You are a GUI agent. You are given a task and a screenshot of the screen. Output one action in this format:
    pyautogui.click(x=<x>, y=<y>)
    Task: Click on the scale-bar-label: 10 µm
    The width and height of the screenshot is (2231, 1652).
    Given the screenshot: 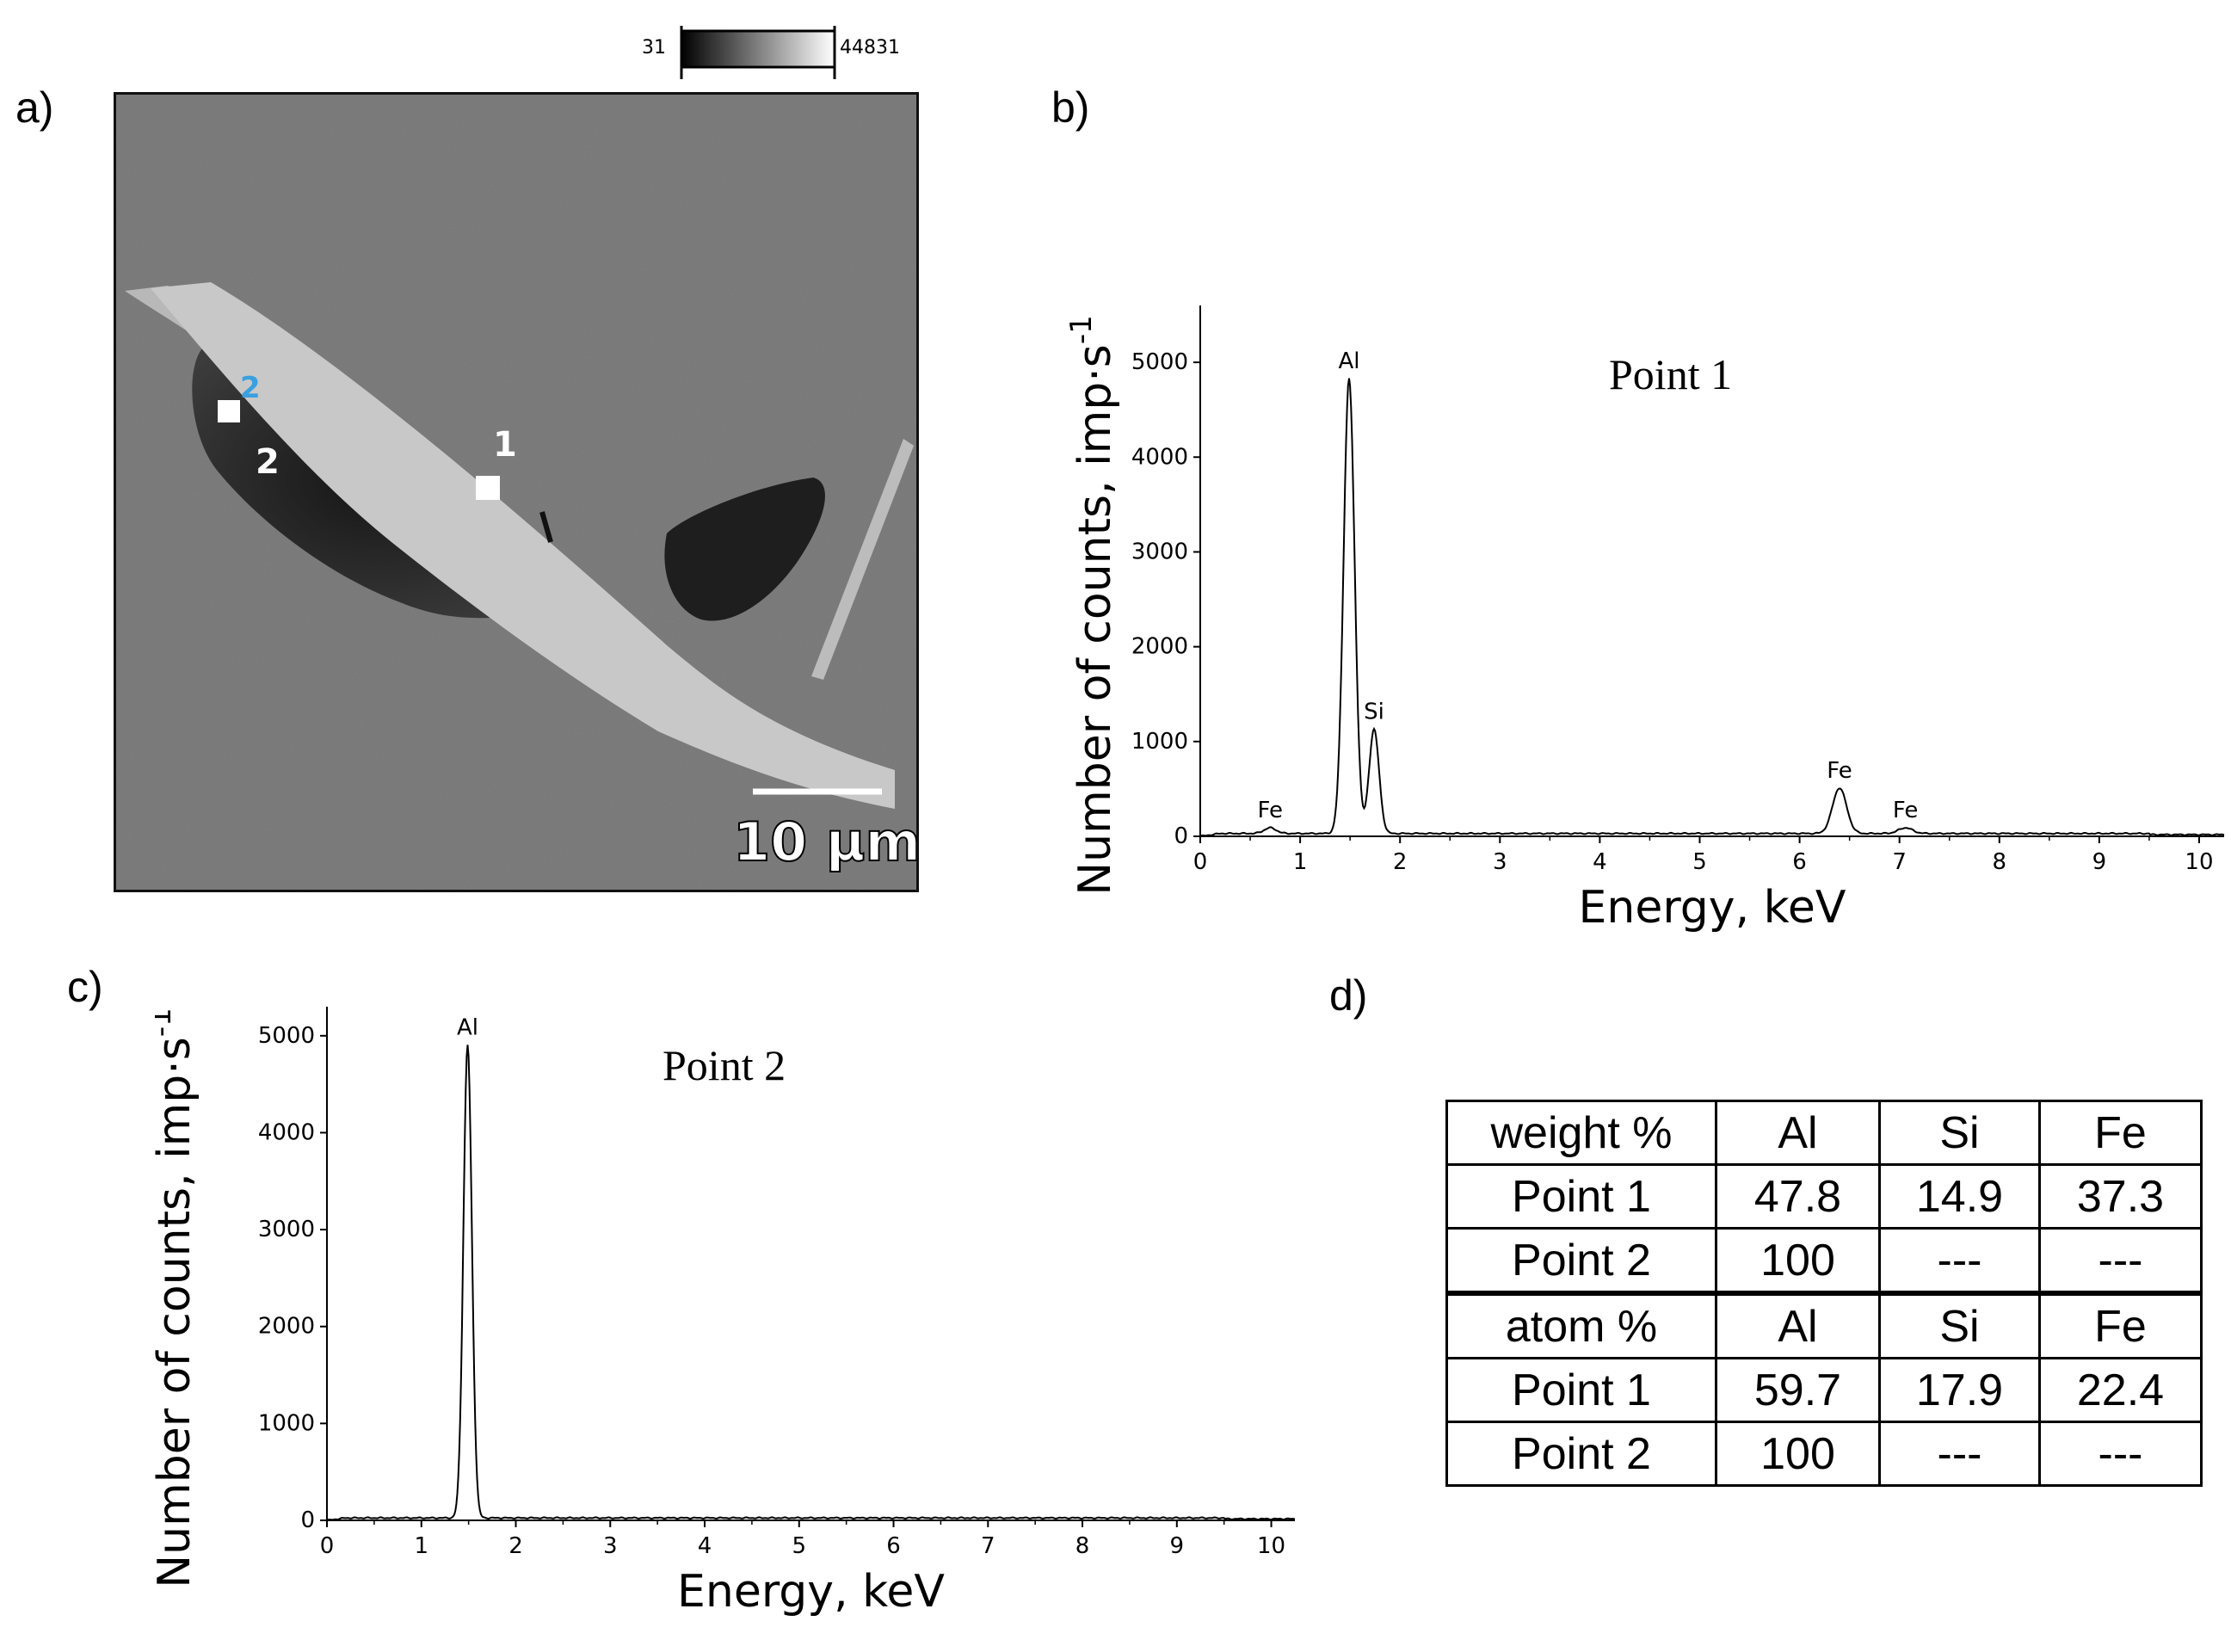 What is the action you would take?
    pyautogui.click(x=824, y=842)
    